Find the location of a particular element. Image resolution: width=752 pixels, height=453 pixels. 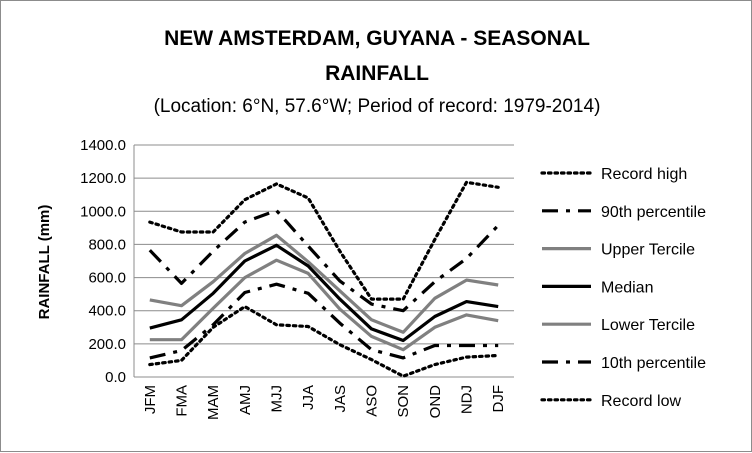

series-line-10th-percentile is located at coordinates (324, 321).